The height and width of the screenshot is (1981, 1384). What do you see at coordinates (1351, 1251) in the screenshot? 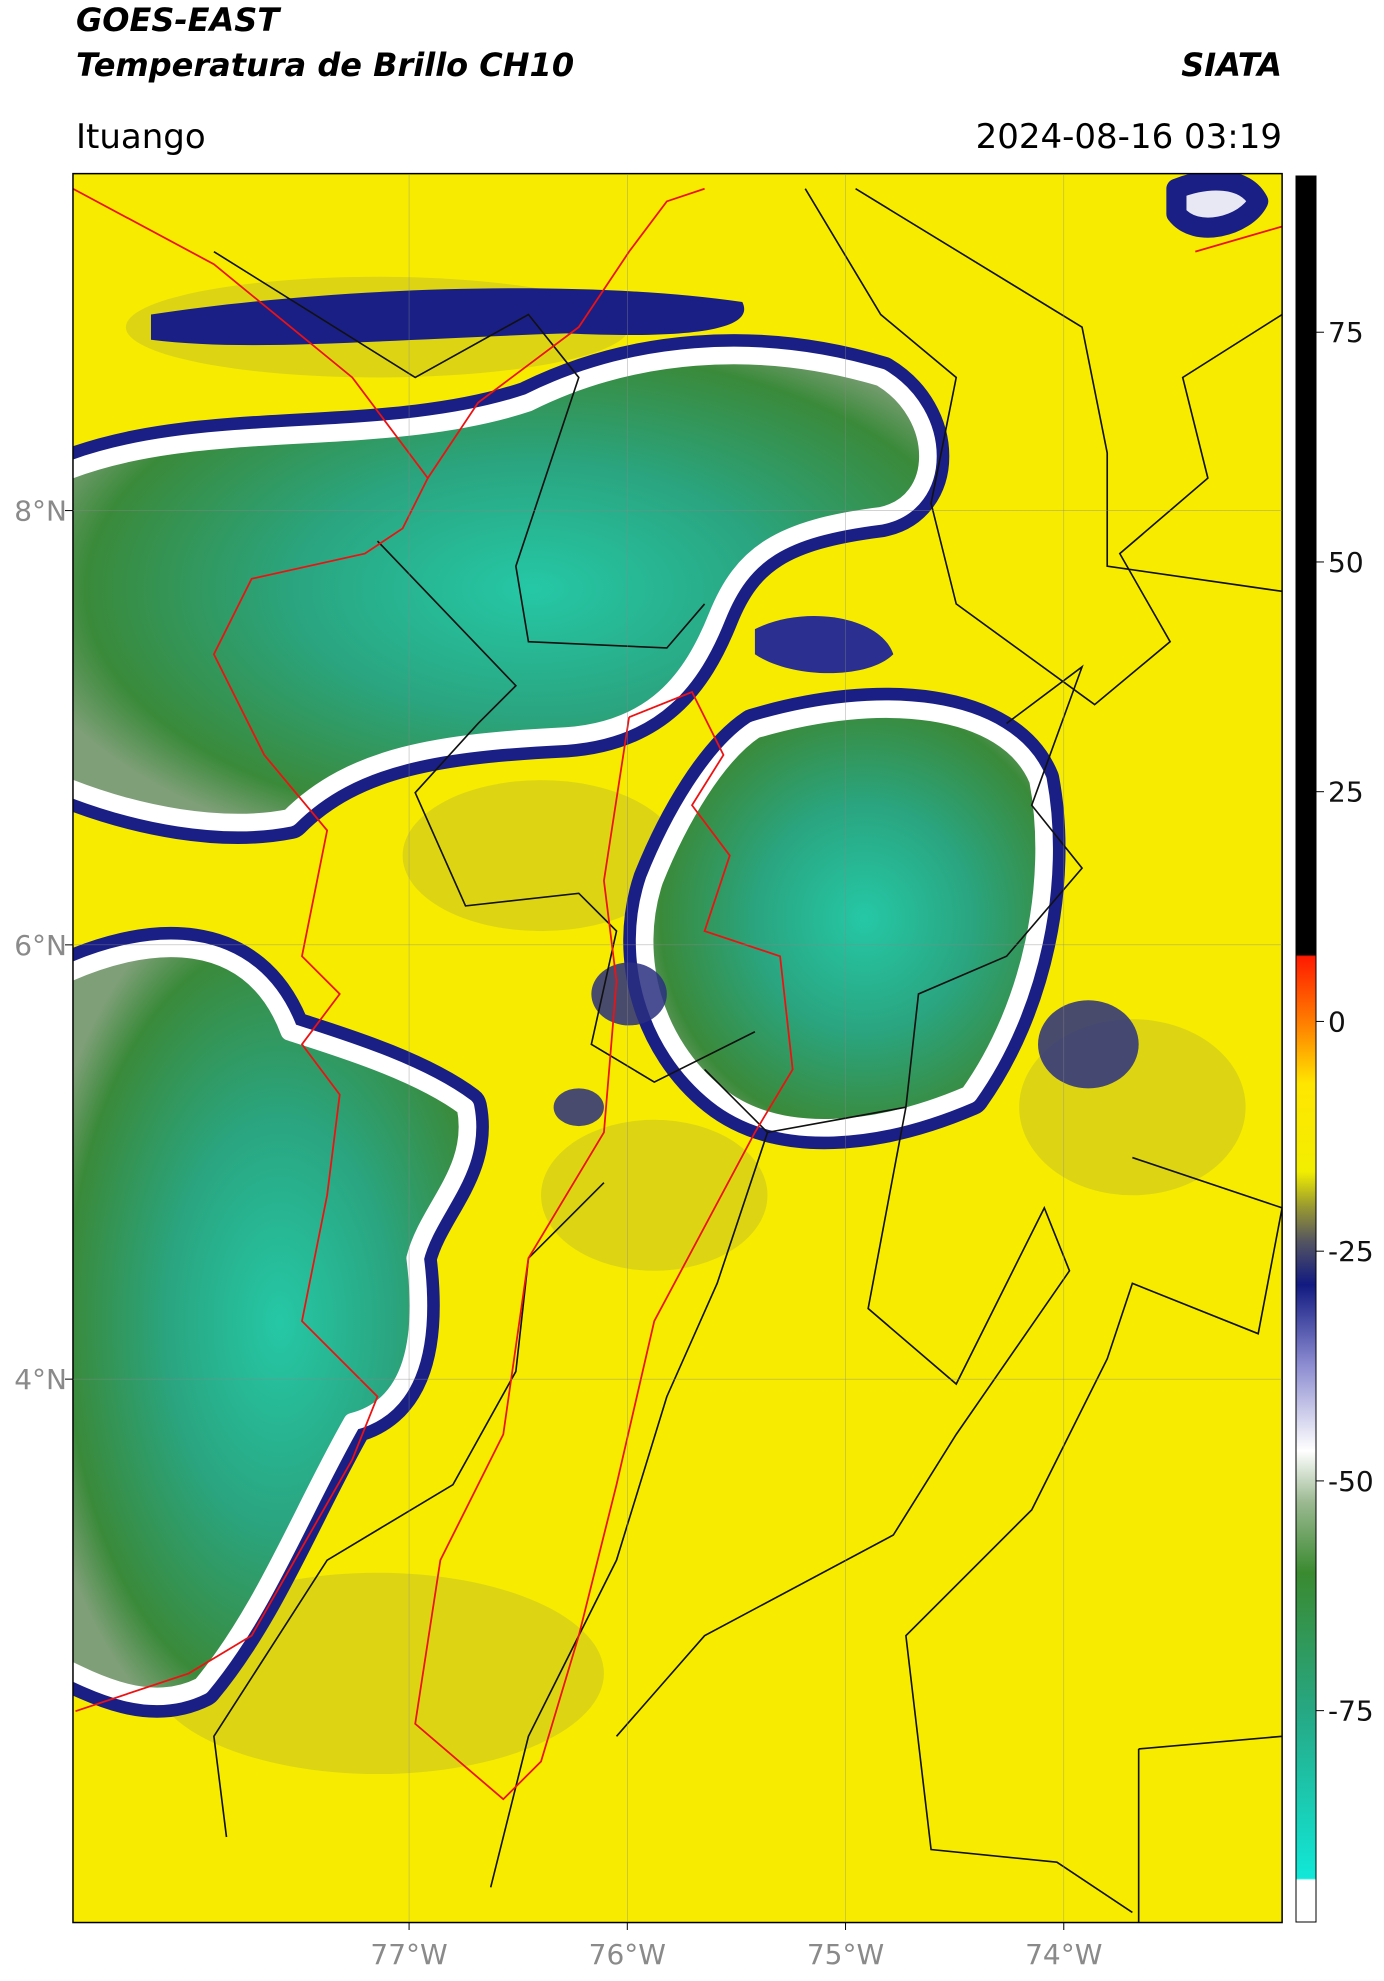
I see `colorbar-tick-label: -25` at bounding box center [1351, 1251].